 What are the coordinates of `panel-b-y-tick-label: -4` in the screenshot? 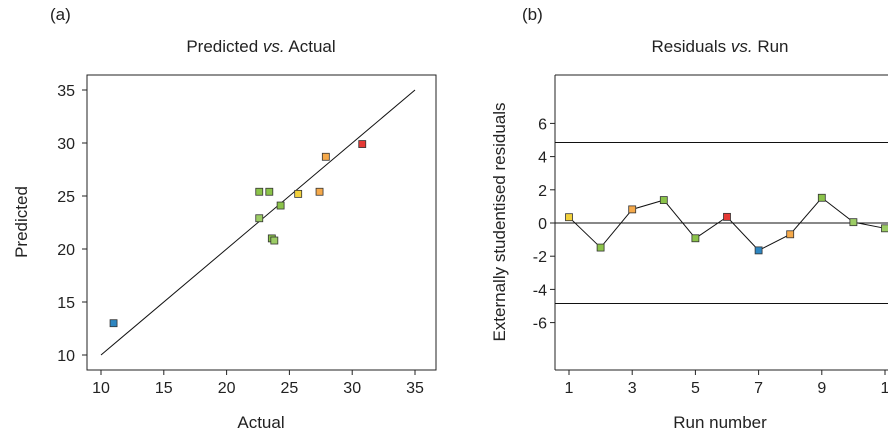 It's located at (540, 290).